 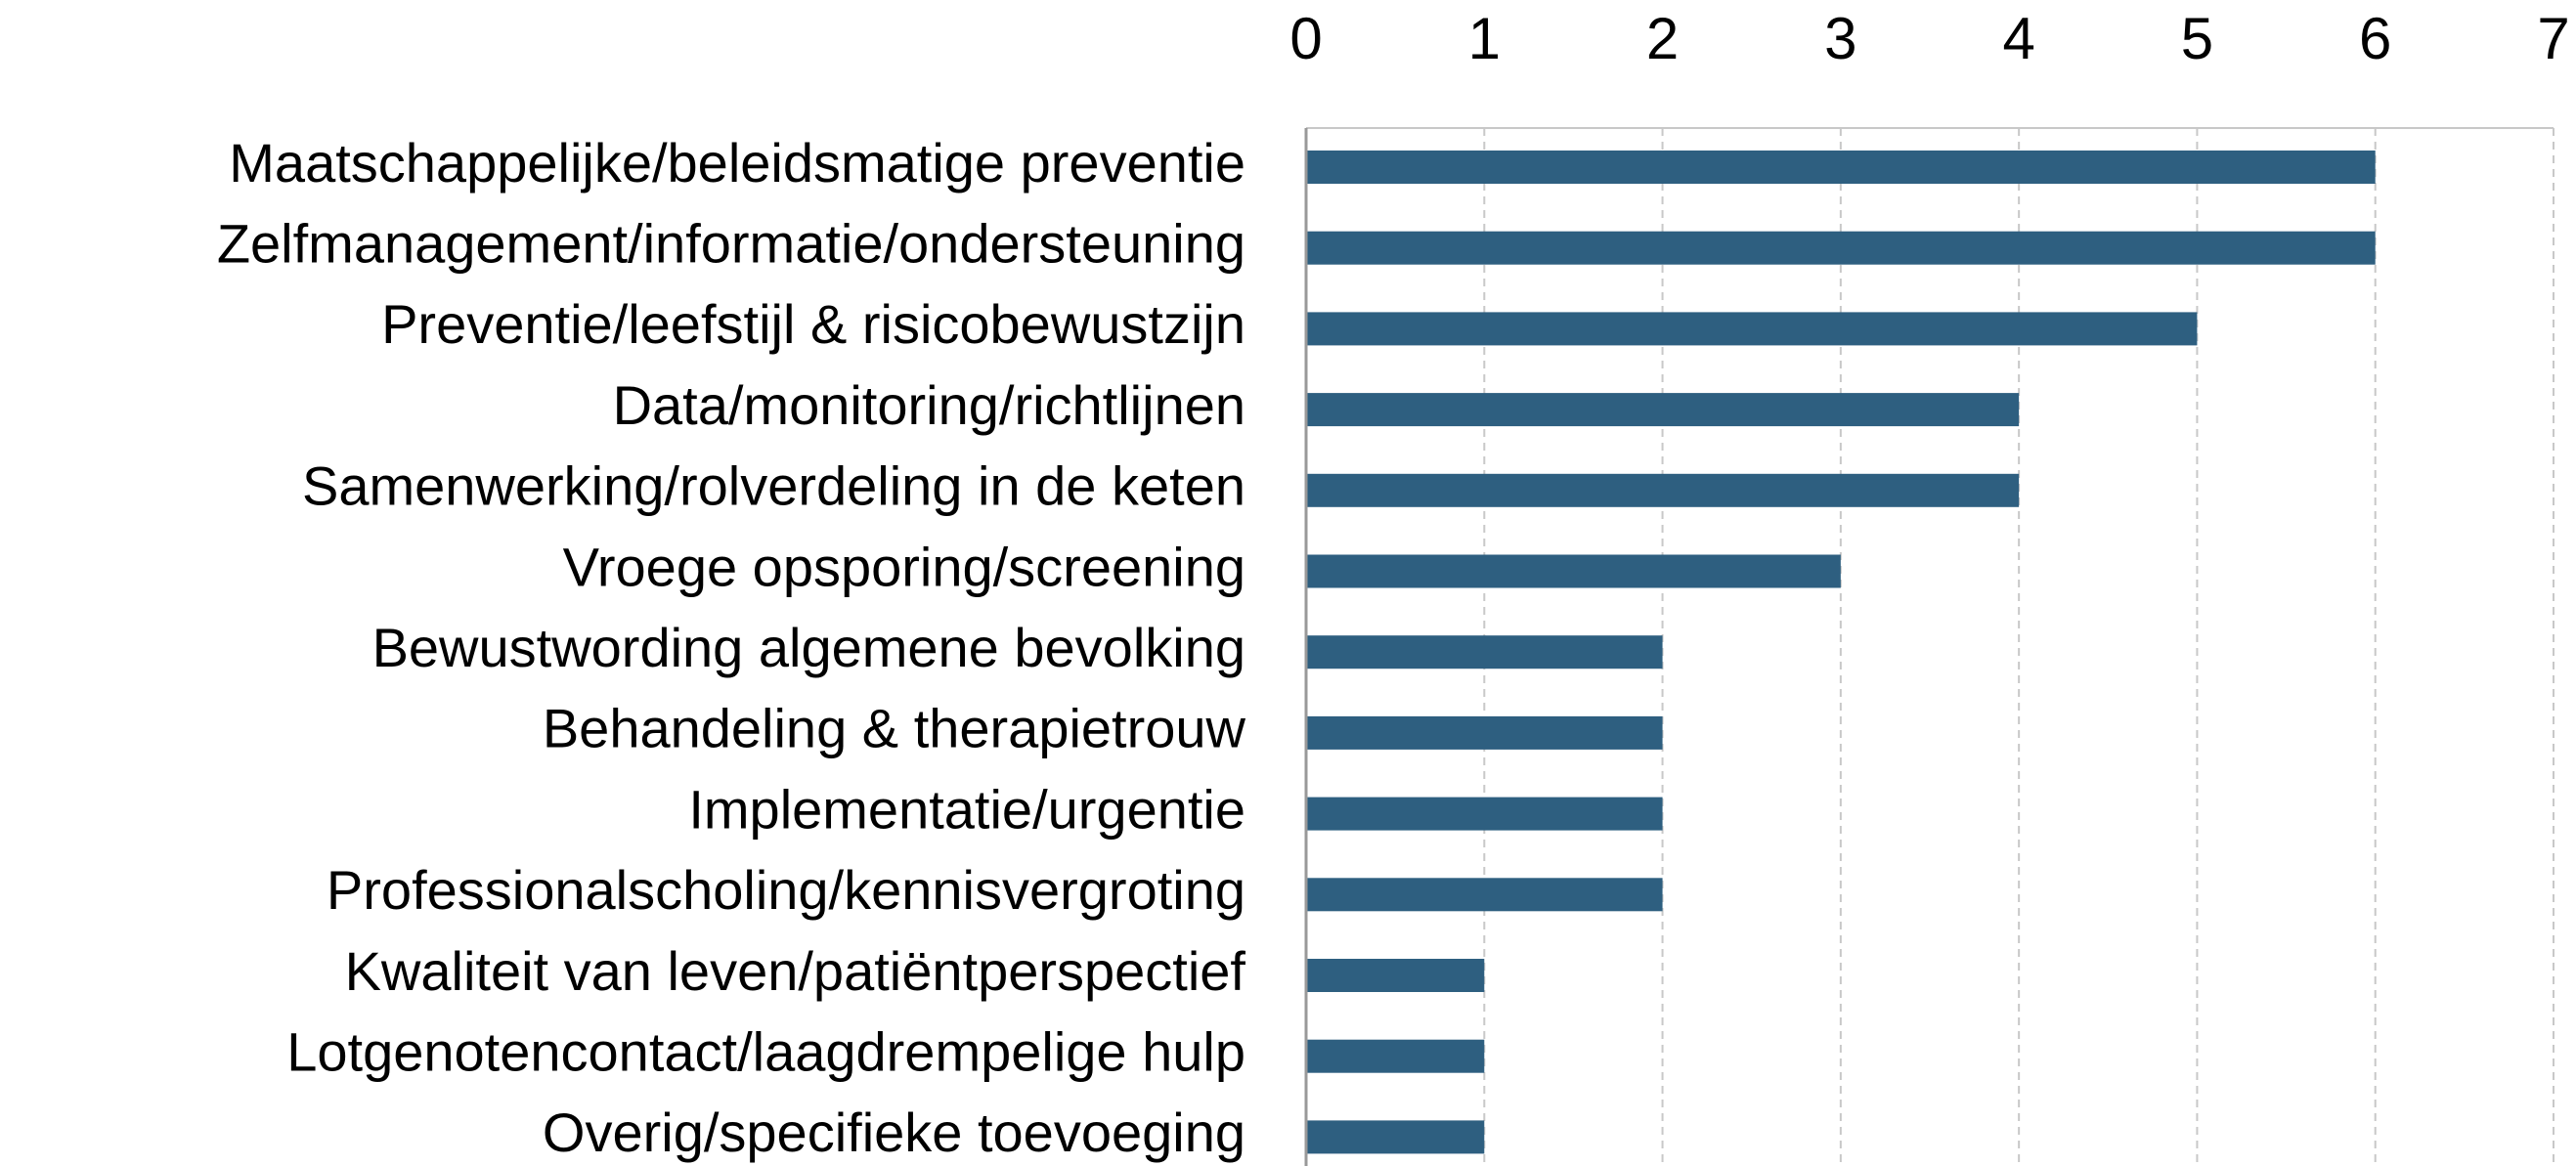 I want to click on y-tick-label: Vroege opsporing/screening, so click(x=904, y=566).